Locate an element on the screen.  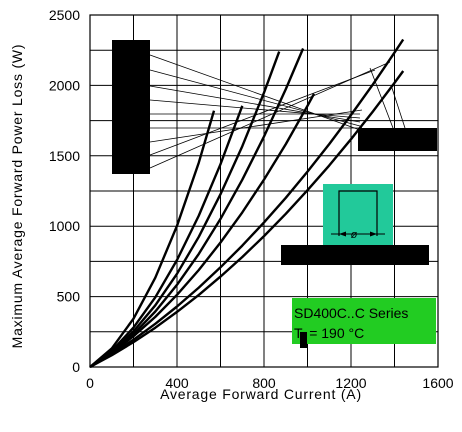
left-callout-block is located at coordinates (131, 107).